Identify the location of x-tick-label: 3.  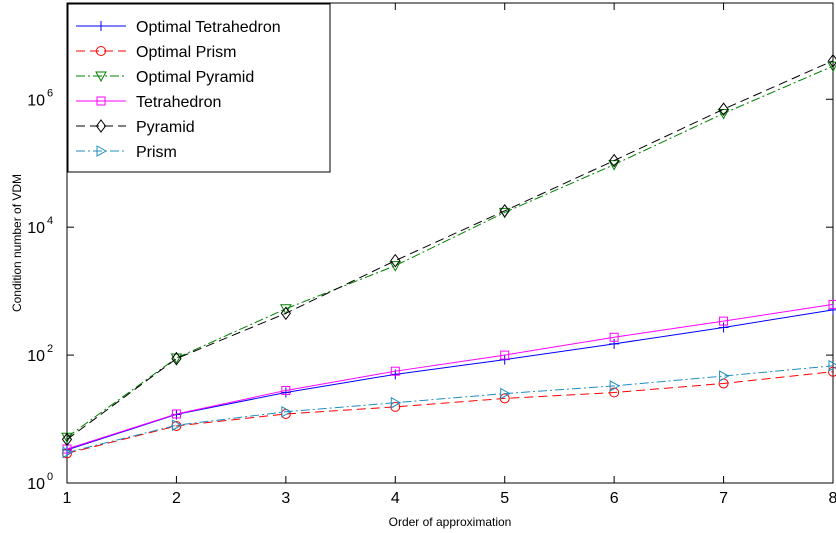
(285, 498).